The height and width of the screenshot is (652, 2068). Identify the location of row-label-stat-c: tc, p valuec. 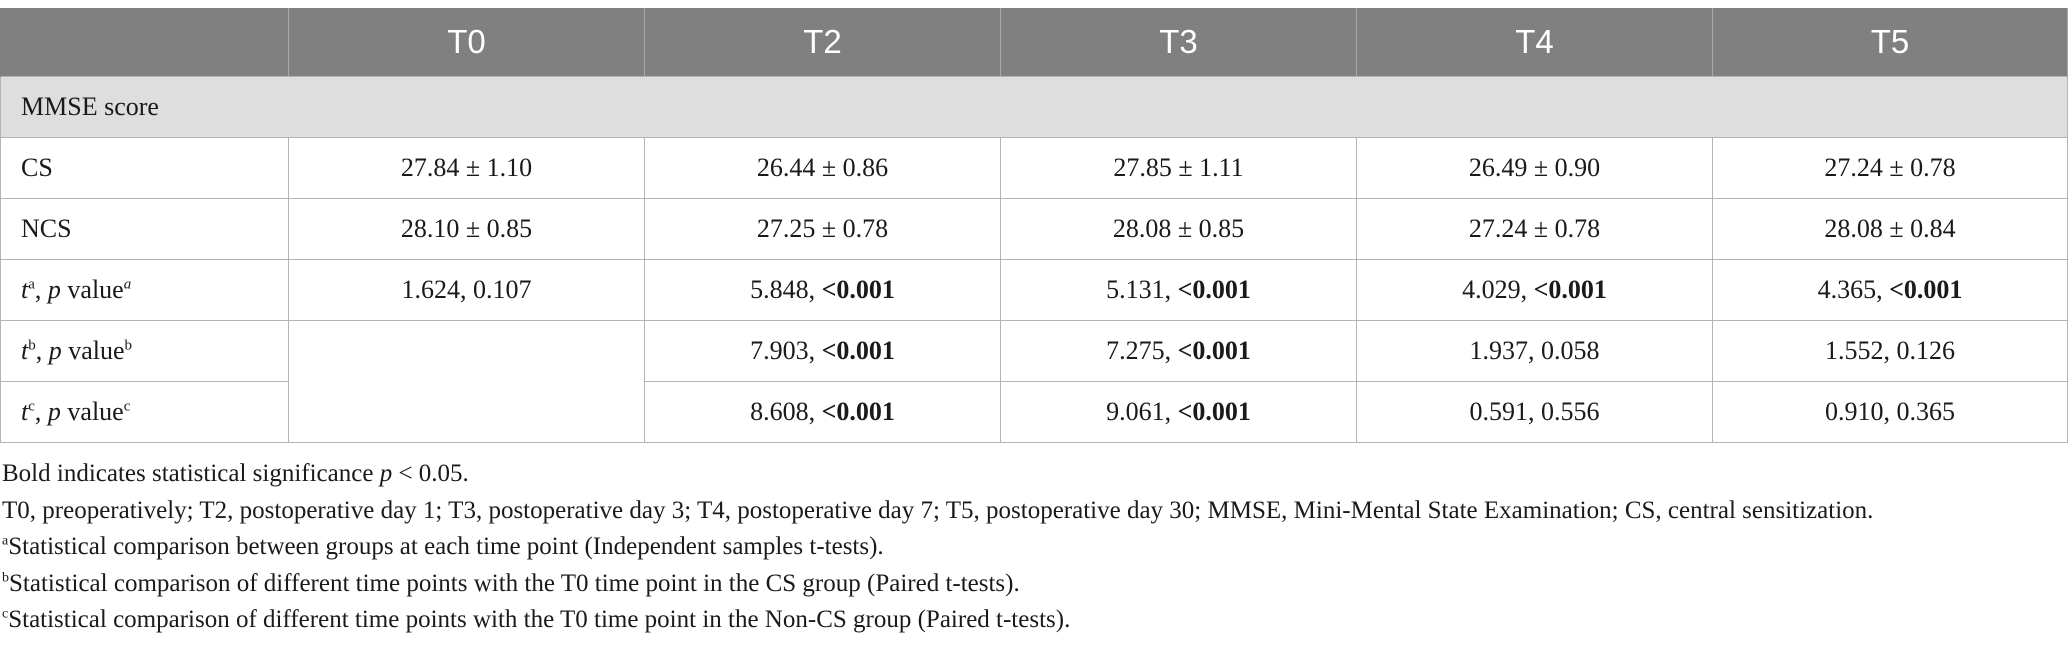
(144, 412).